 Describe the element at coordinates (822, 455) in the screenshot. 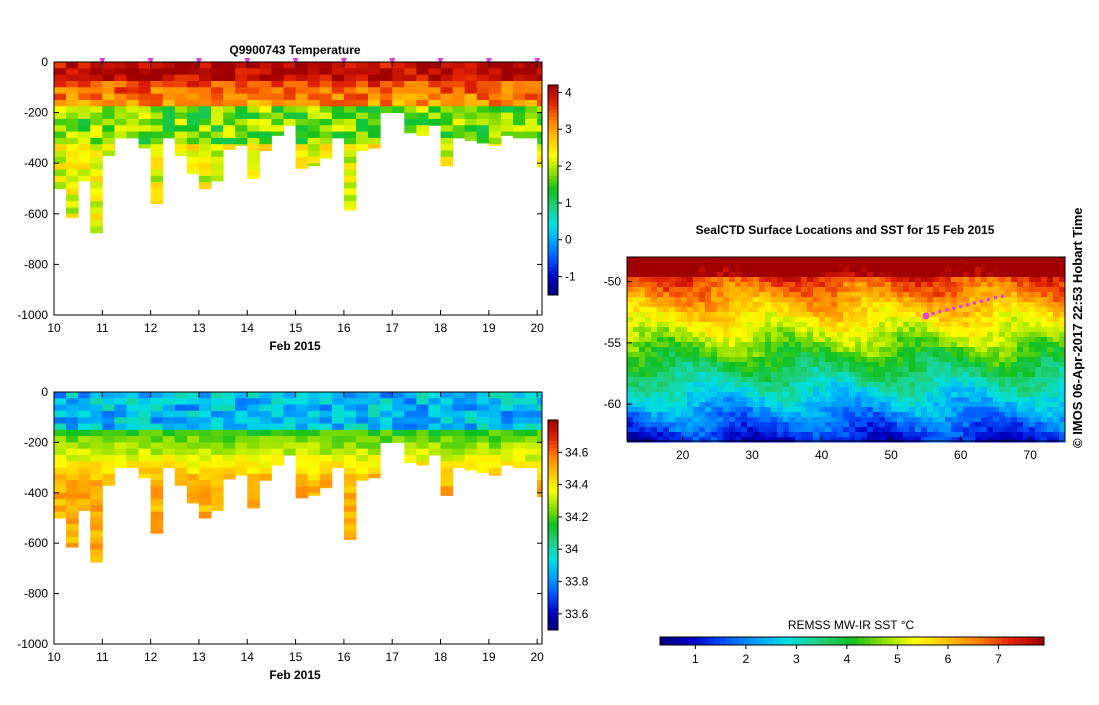

I see `x-tick-label: 40` at that location.